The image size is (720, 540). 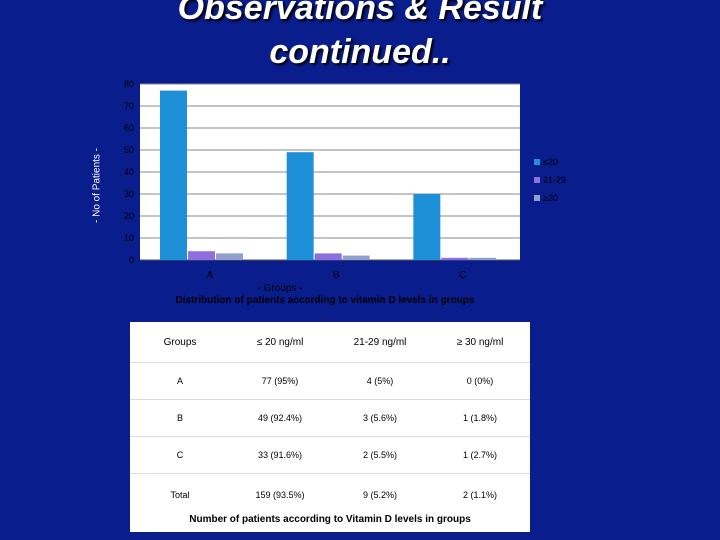 I want to click on table-header-cell: Groups, so click(x=180, y=342).